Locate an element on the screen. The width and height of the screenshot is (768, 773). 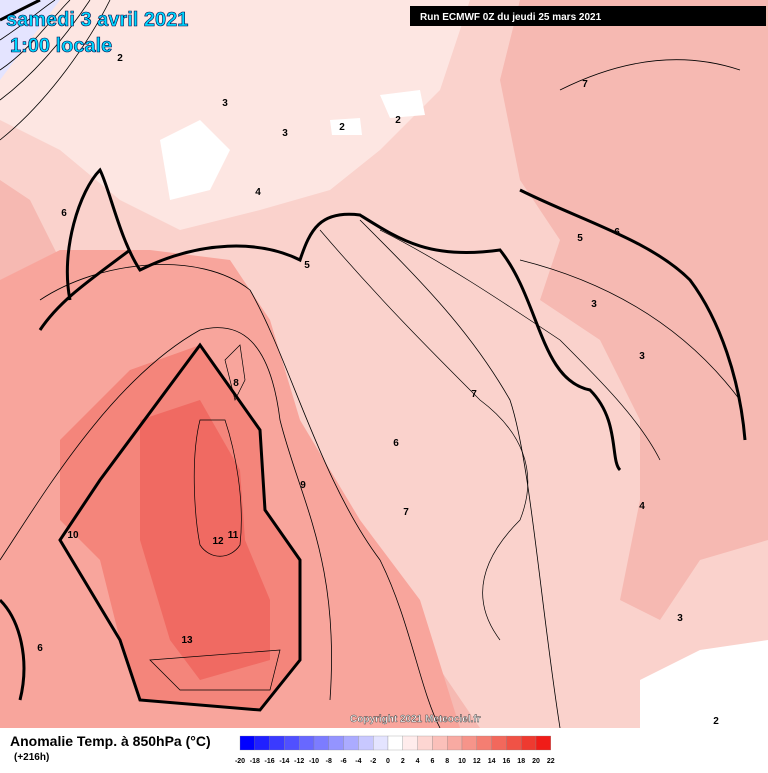
colorbar-tick-label: 10 is located at coordinates (462, 761).